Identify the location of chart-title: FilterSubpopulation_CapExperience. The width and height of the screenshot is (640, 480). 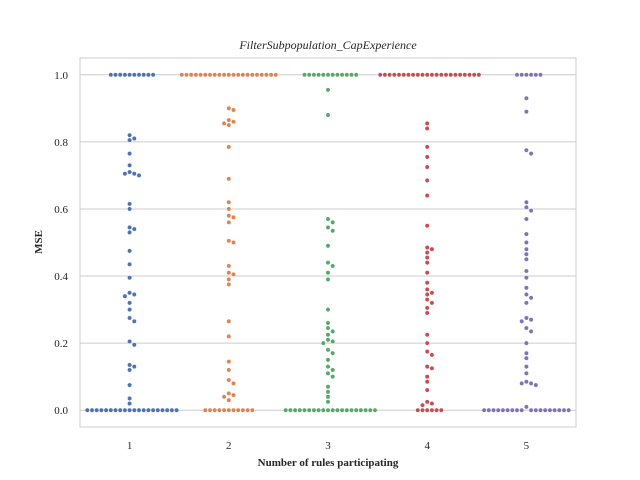
(327, 45).